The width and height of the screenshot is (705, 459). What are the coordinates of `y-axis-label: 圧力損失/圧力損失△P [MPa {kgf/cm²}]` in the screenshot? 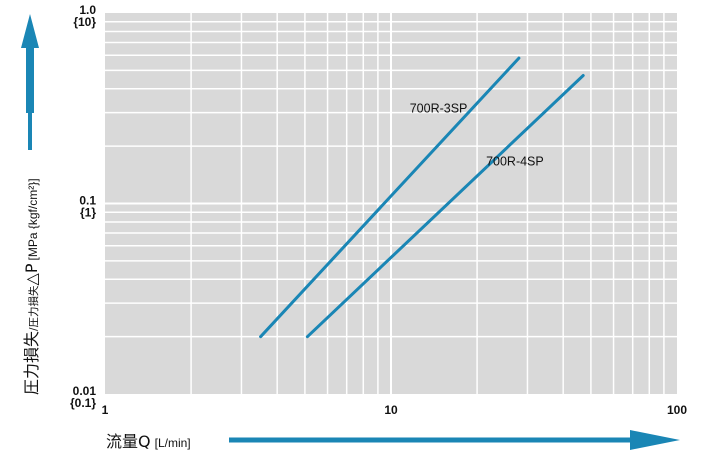 It's located at (31, 286).